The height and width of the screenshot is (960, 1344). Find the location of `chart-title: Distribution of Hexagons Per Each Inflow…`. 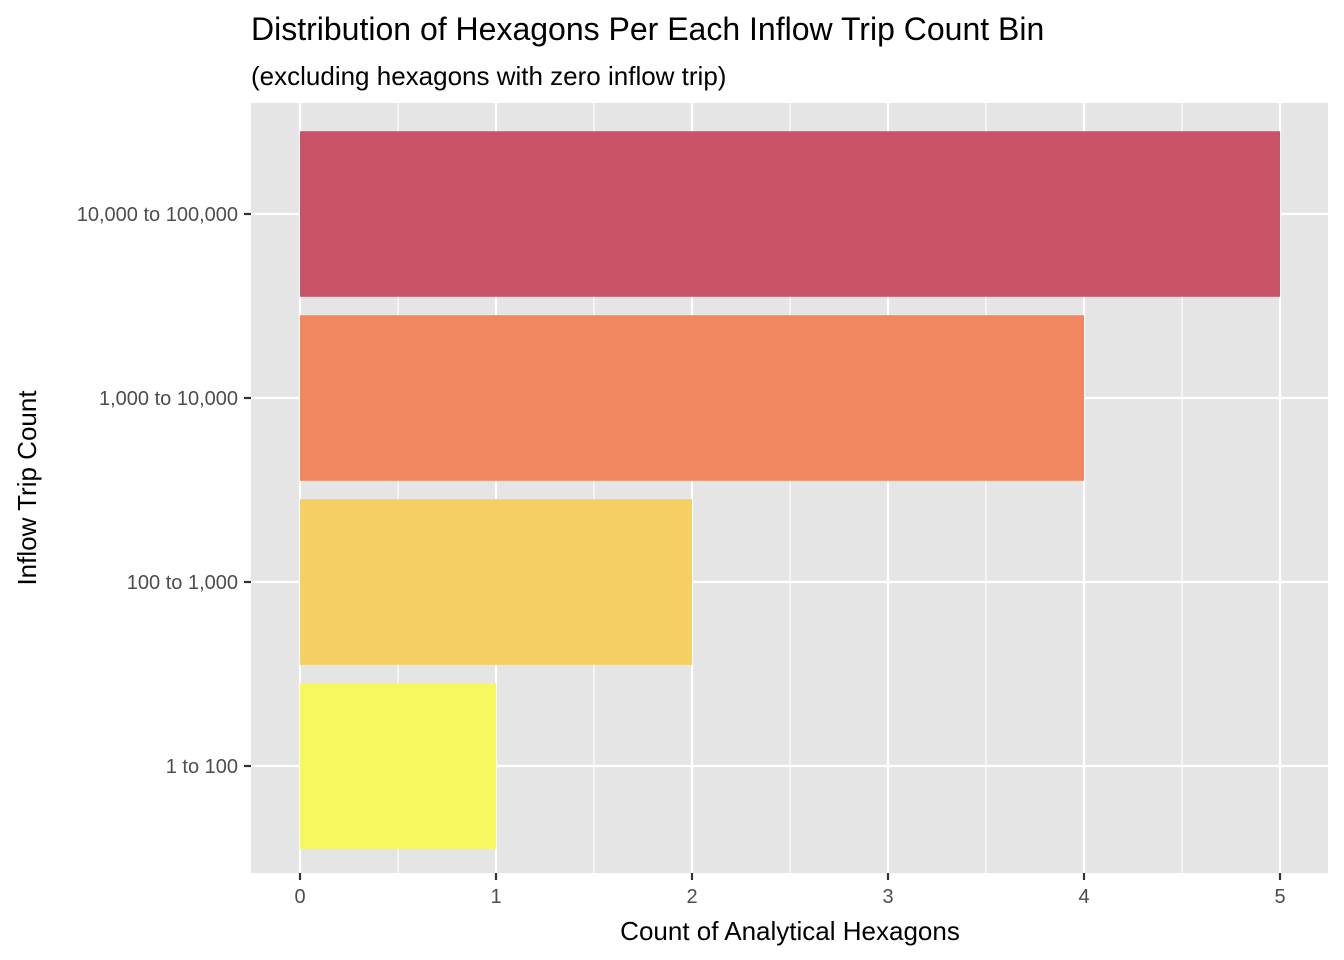

chart-title: Distribution of Hexagons Per Each Inflow… is located at coordinates (647, 29).